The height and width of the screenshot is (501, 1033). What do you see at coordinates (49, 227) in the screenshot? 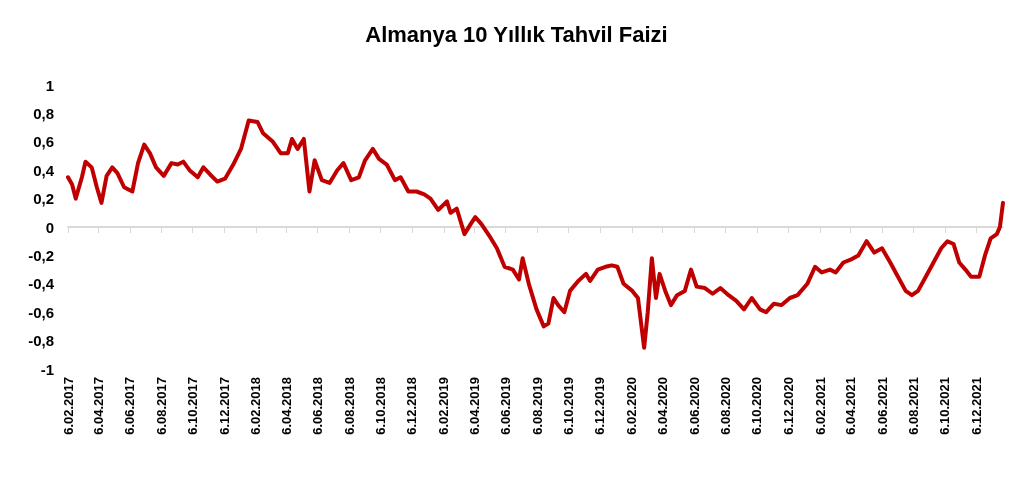
I see `y-tick-label: 0` at bounding box center [49, 227].